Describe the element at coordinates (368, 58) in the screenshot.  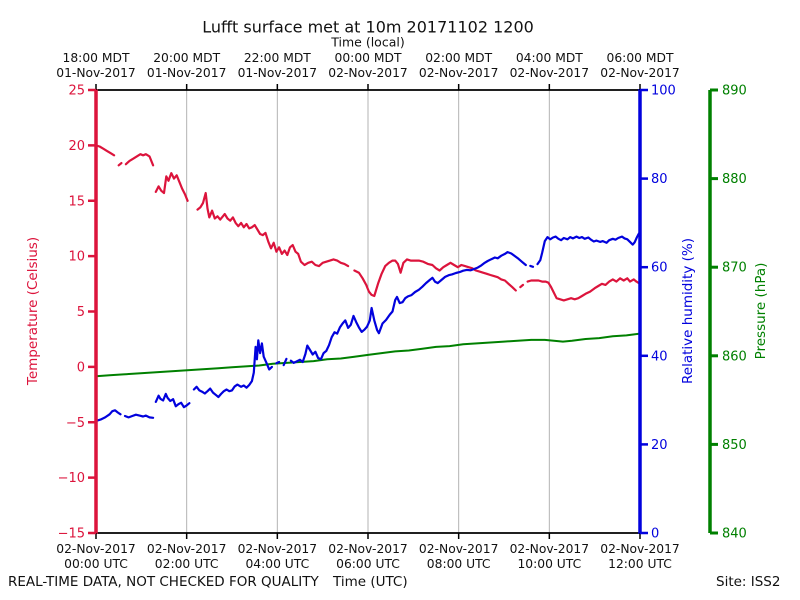
I see `top-tick-label-time: 00:00 MDT` at that location.